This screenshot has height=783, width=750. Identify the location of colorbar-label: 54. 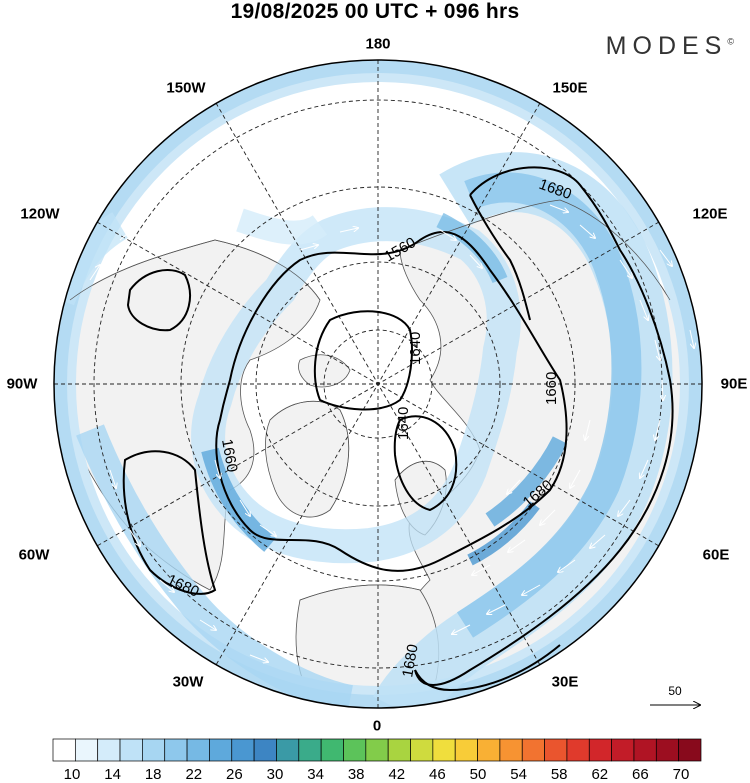
(518, 774).